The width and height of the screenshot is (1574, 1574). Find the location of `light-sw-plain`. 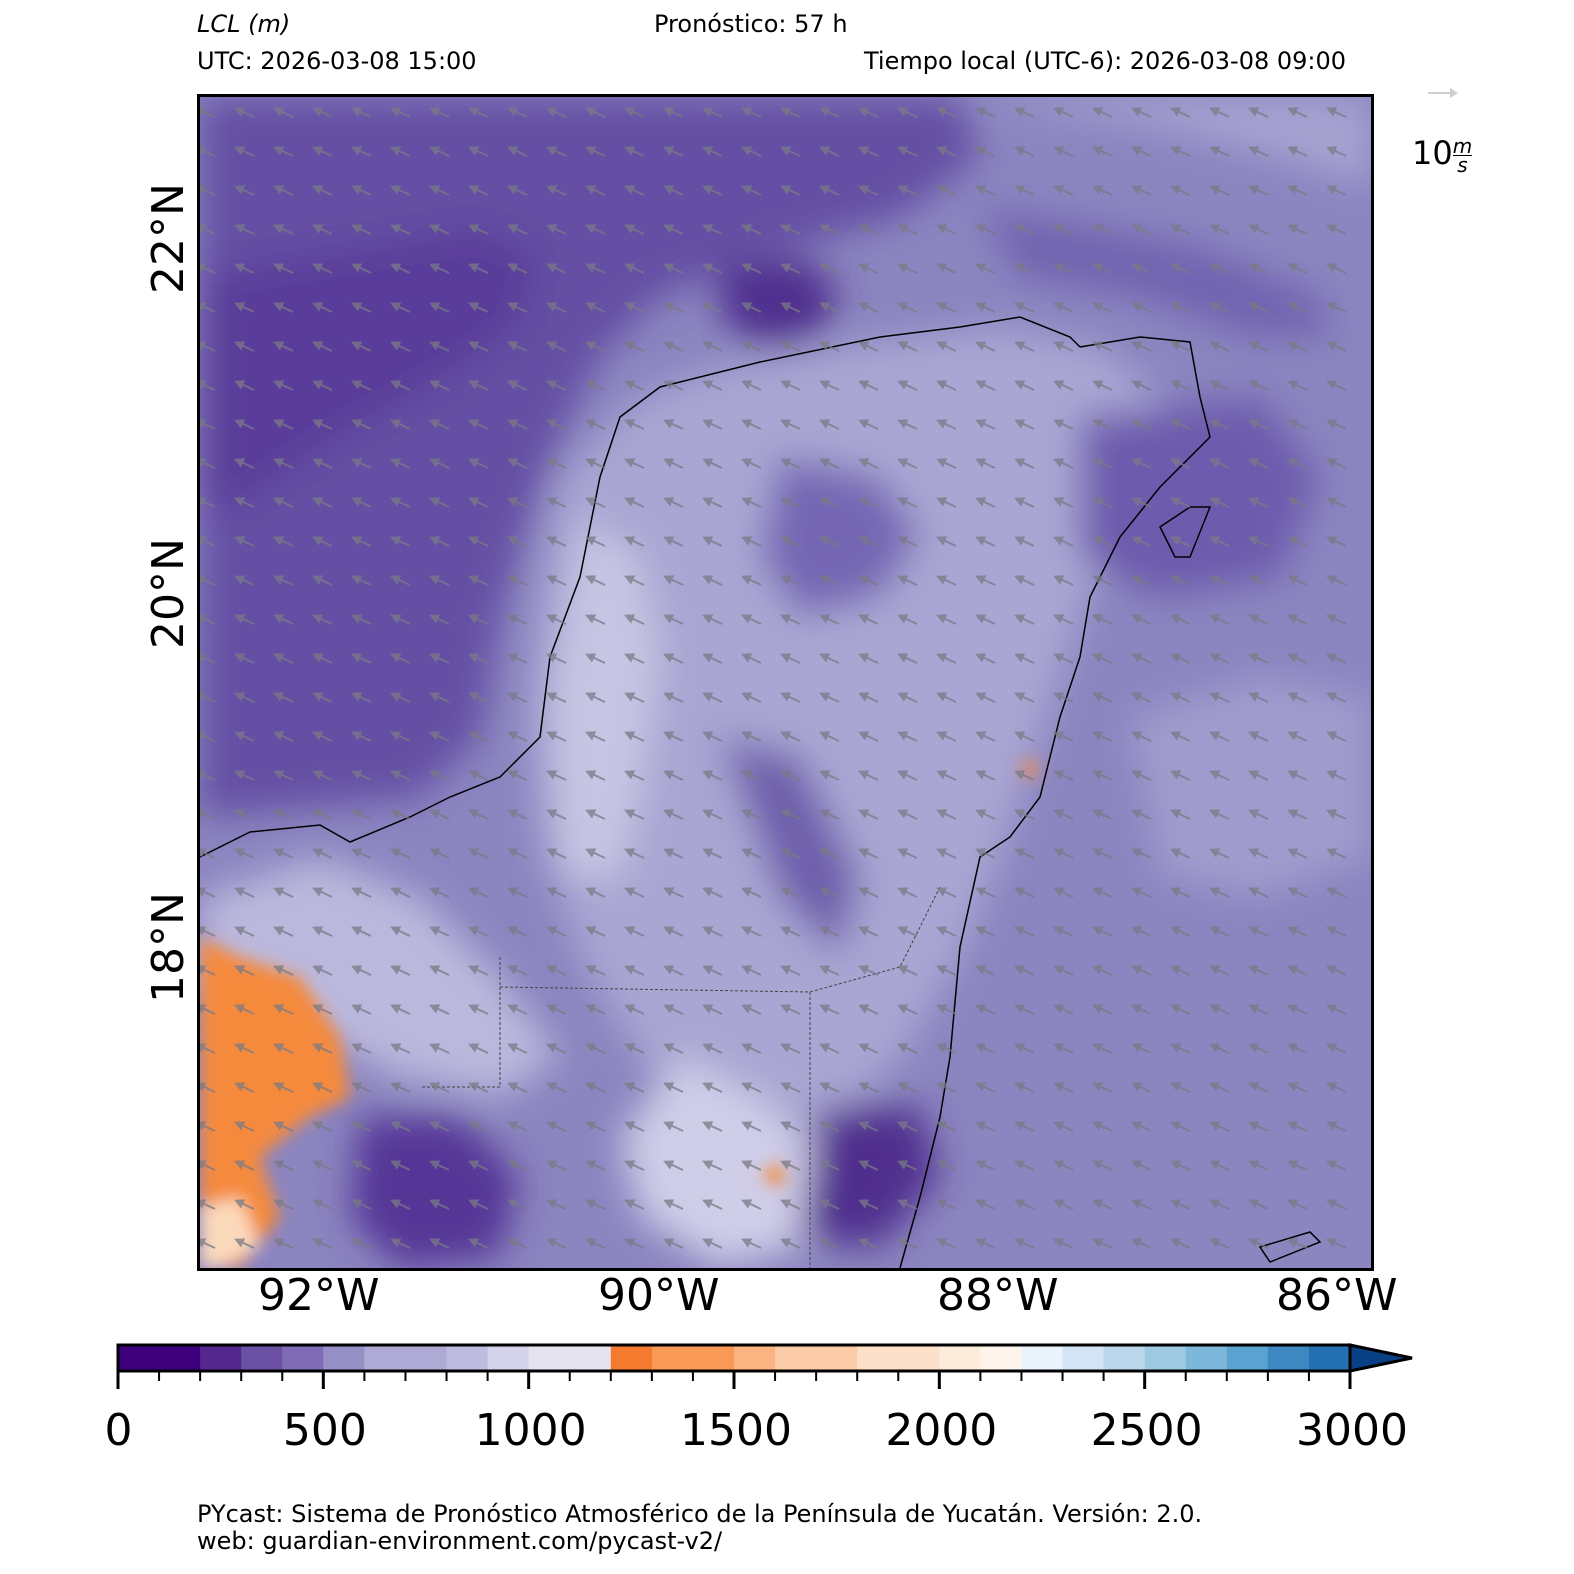

light-sw-plain is located at coordinates (380, 977).